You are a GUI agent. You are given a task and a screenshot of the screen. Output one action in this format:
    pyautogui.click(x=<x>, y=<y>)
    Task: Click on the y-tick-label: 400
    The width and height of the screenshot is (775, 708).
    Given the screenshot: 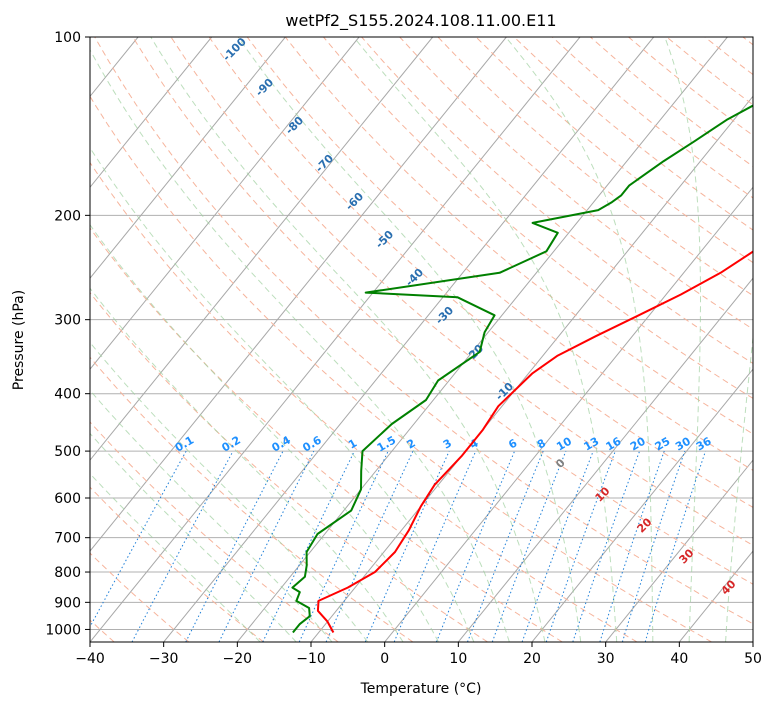 What is the action you would take?
    pyautogui.click(x=67, y=395)
    